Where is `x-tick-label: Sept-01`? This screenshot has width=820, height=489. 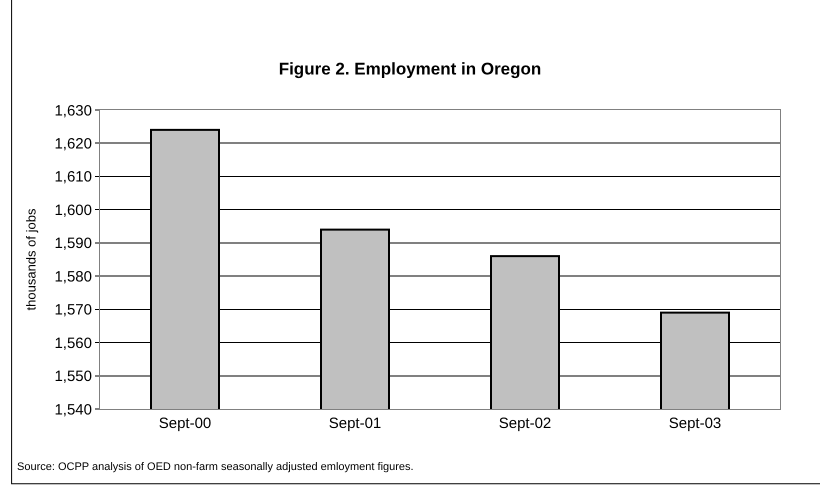 x-tick-label: Sept-01 is located at coordinates (355, 423).